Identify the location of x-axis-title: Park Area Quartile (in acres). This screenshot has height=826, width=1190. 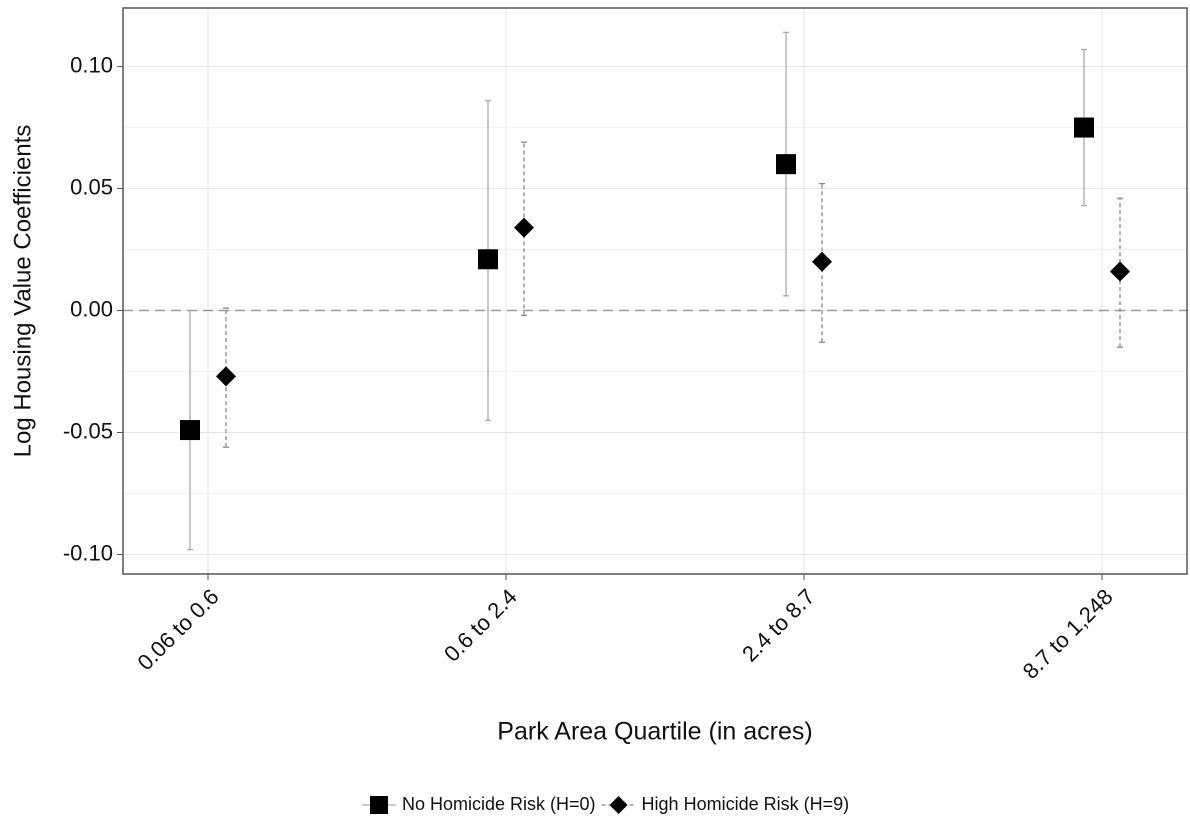
(654, 732).